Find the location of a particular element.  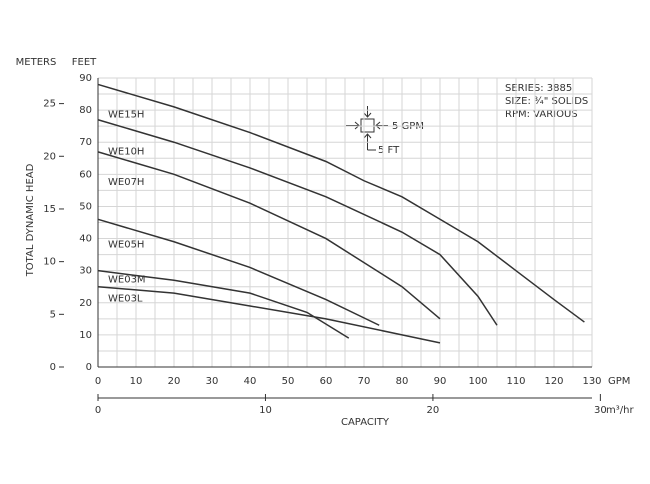

y-tick-label: 50 is located at coordinates (85, 206).